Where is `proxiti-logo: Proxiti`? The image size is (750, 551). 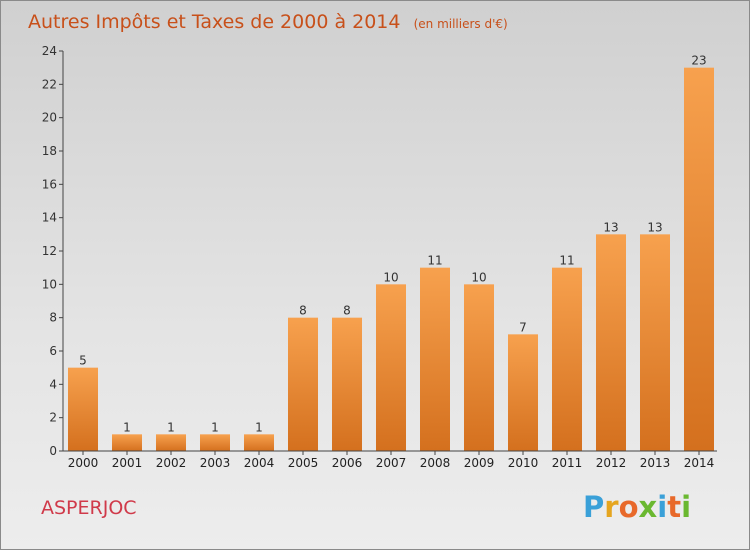 proxiti-logo: Proxiti is located at coordinates (637, 507).